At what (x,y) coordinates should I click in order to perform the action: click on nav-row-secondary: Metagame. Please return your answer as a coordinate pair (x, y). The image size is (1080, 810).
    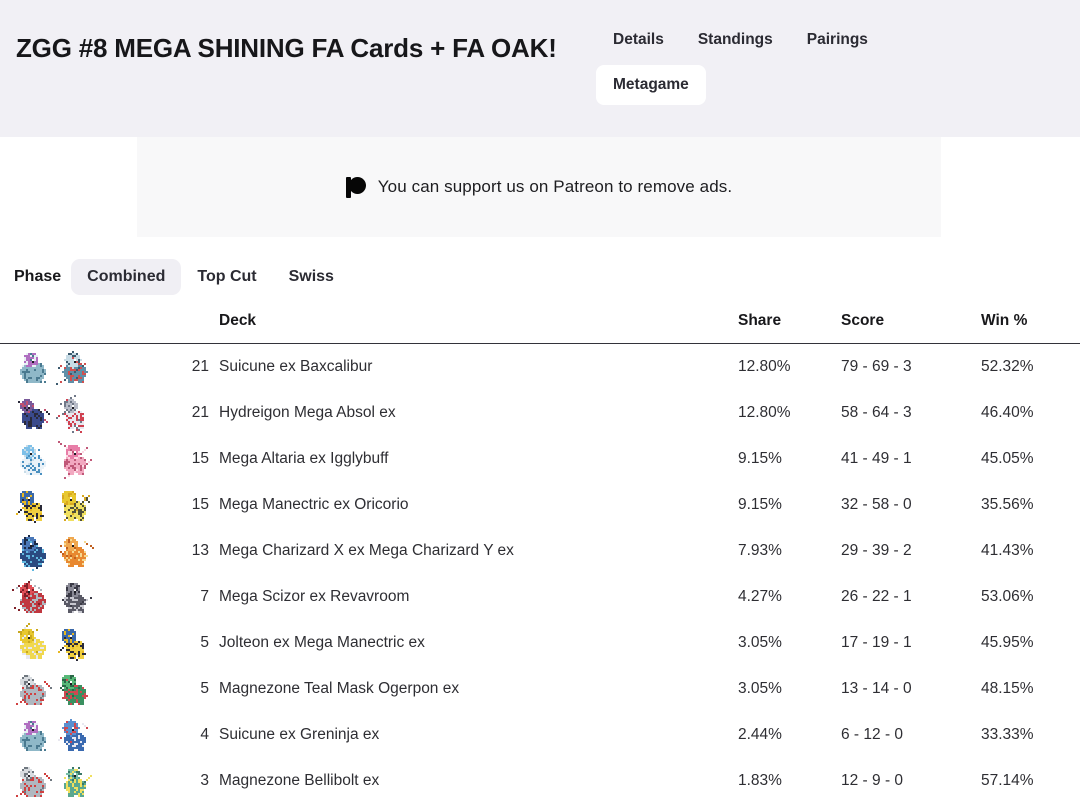
    Looking at the image, I should click on (806, 85).